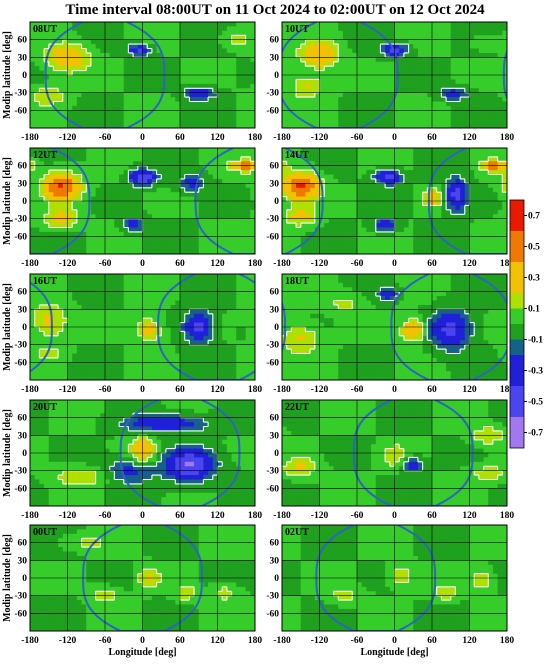  What do you see at coordinates (275, 167) in the screenshot?
I see `y-tick-label: 60` at bounding box center [275, 167].